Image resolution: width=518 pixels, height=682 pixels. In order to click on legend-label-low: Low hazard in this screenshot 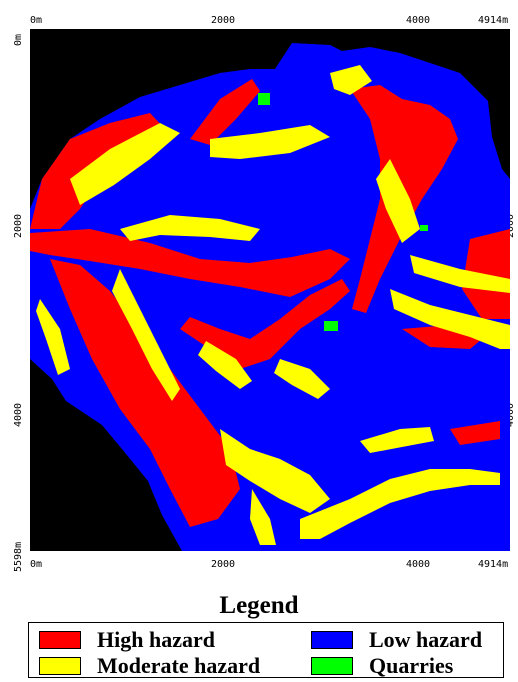, I will do `click(426, 639)`.